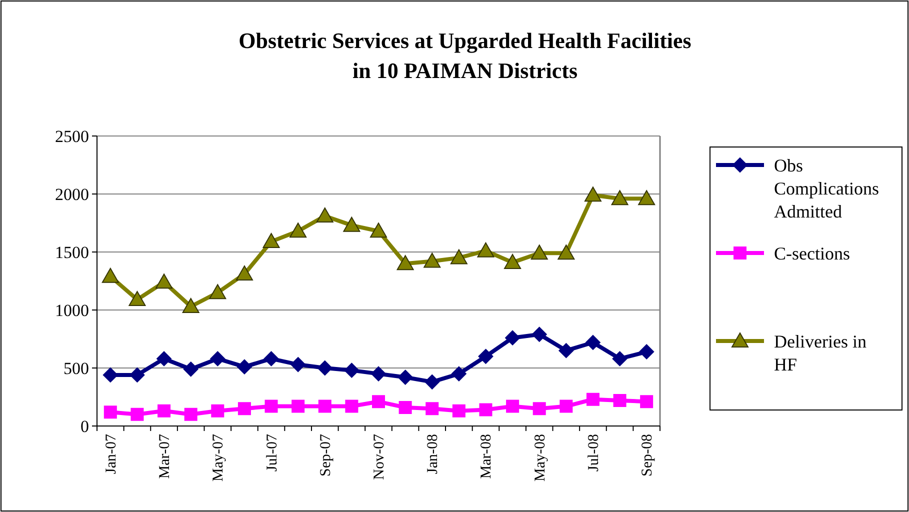  I want to click on x-tick-label: May-07, so click(218, 458).